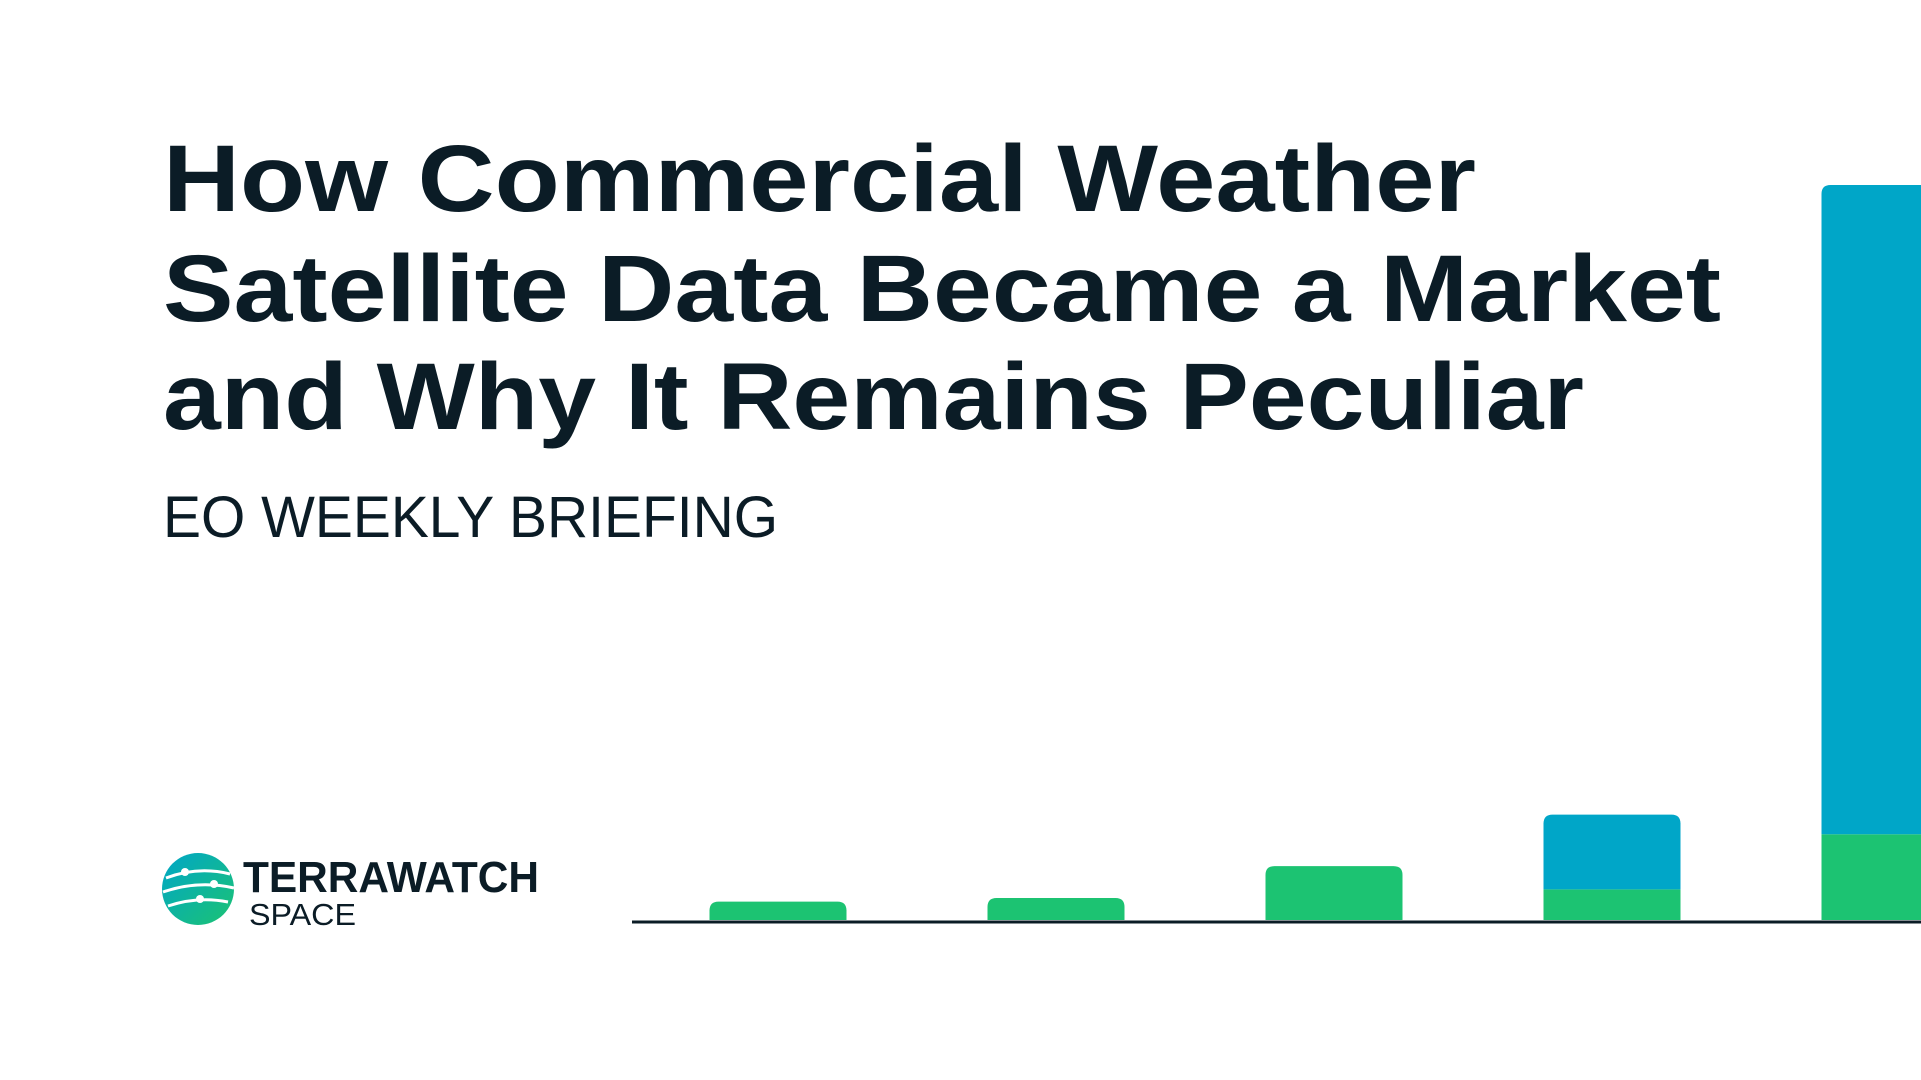 This screenshot has width=1921, height=1080. Describe the element at coordinates (819, 179) in the screenshot. I see `title-line: How Commercial Weather` at that location.